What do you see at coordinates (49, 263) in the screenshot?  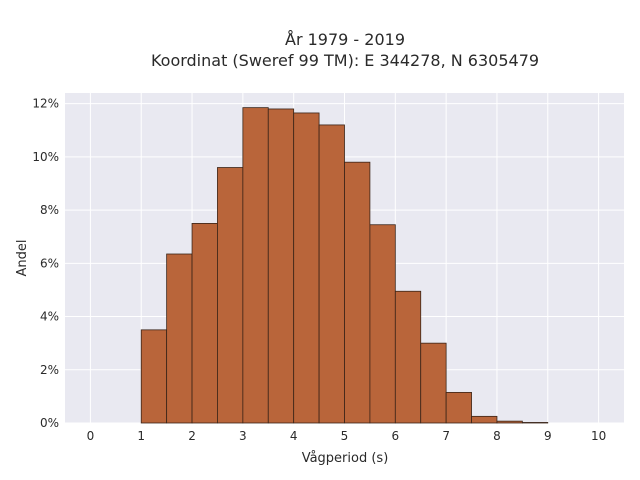 I see `y-tick-label: 6%` at bounding box center [49, 263].